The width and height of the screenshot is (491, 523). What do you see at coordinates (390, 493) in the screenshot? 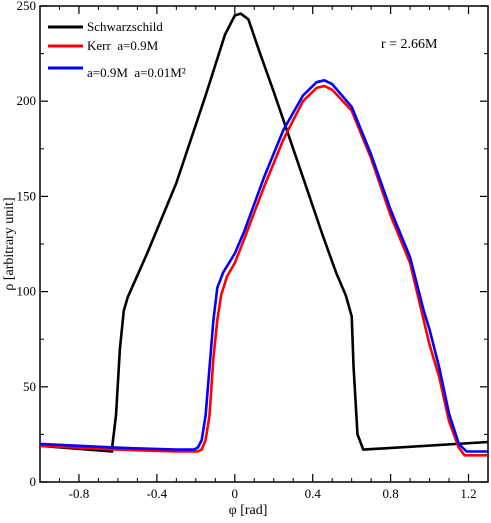
I see `x-tick-label: 0.8` at bounding box center [390, 493].